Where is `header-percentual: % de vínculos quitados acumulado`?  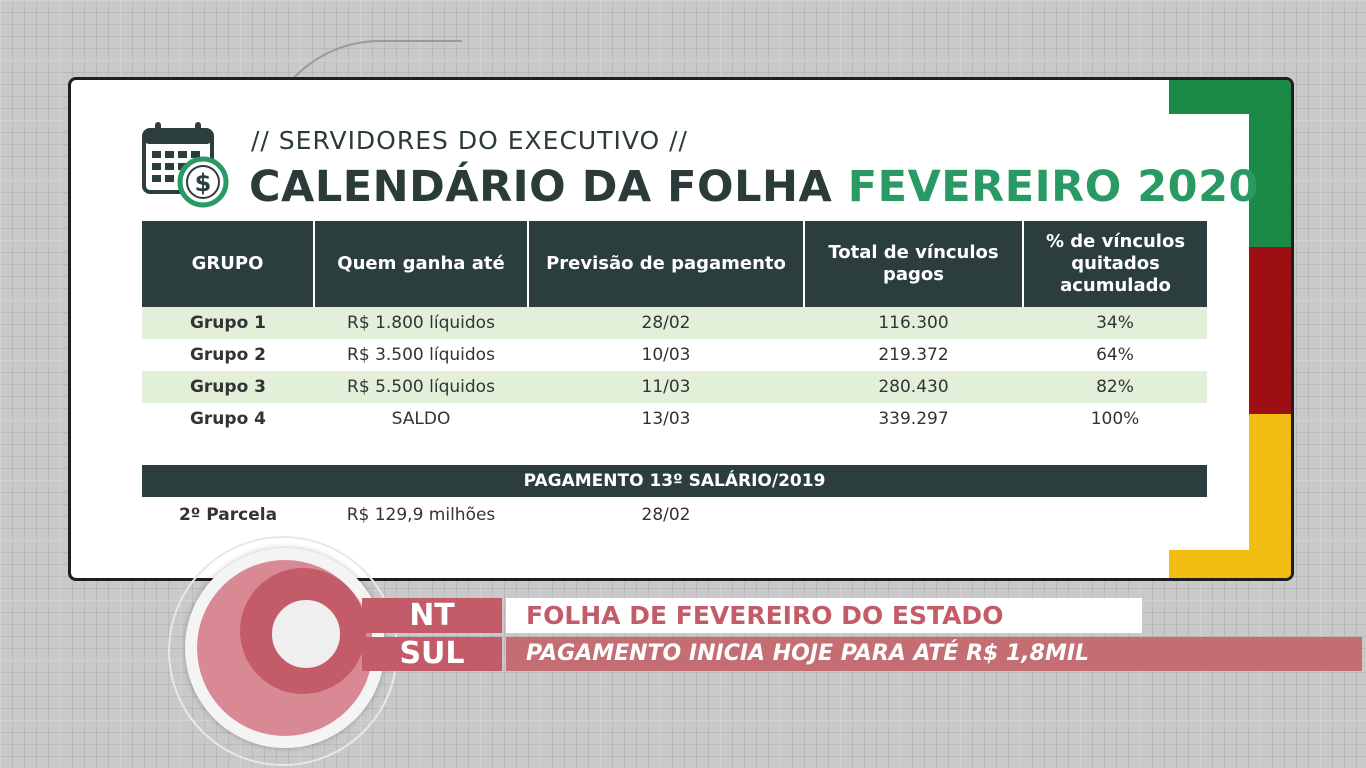 header-percentual: % de vínculos quitados acumulado is located at coordinates (1114, 264).